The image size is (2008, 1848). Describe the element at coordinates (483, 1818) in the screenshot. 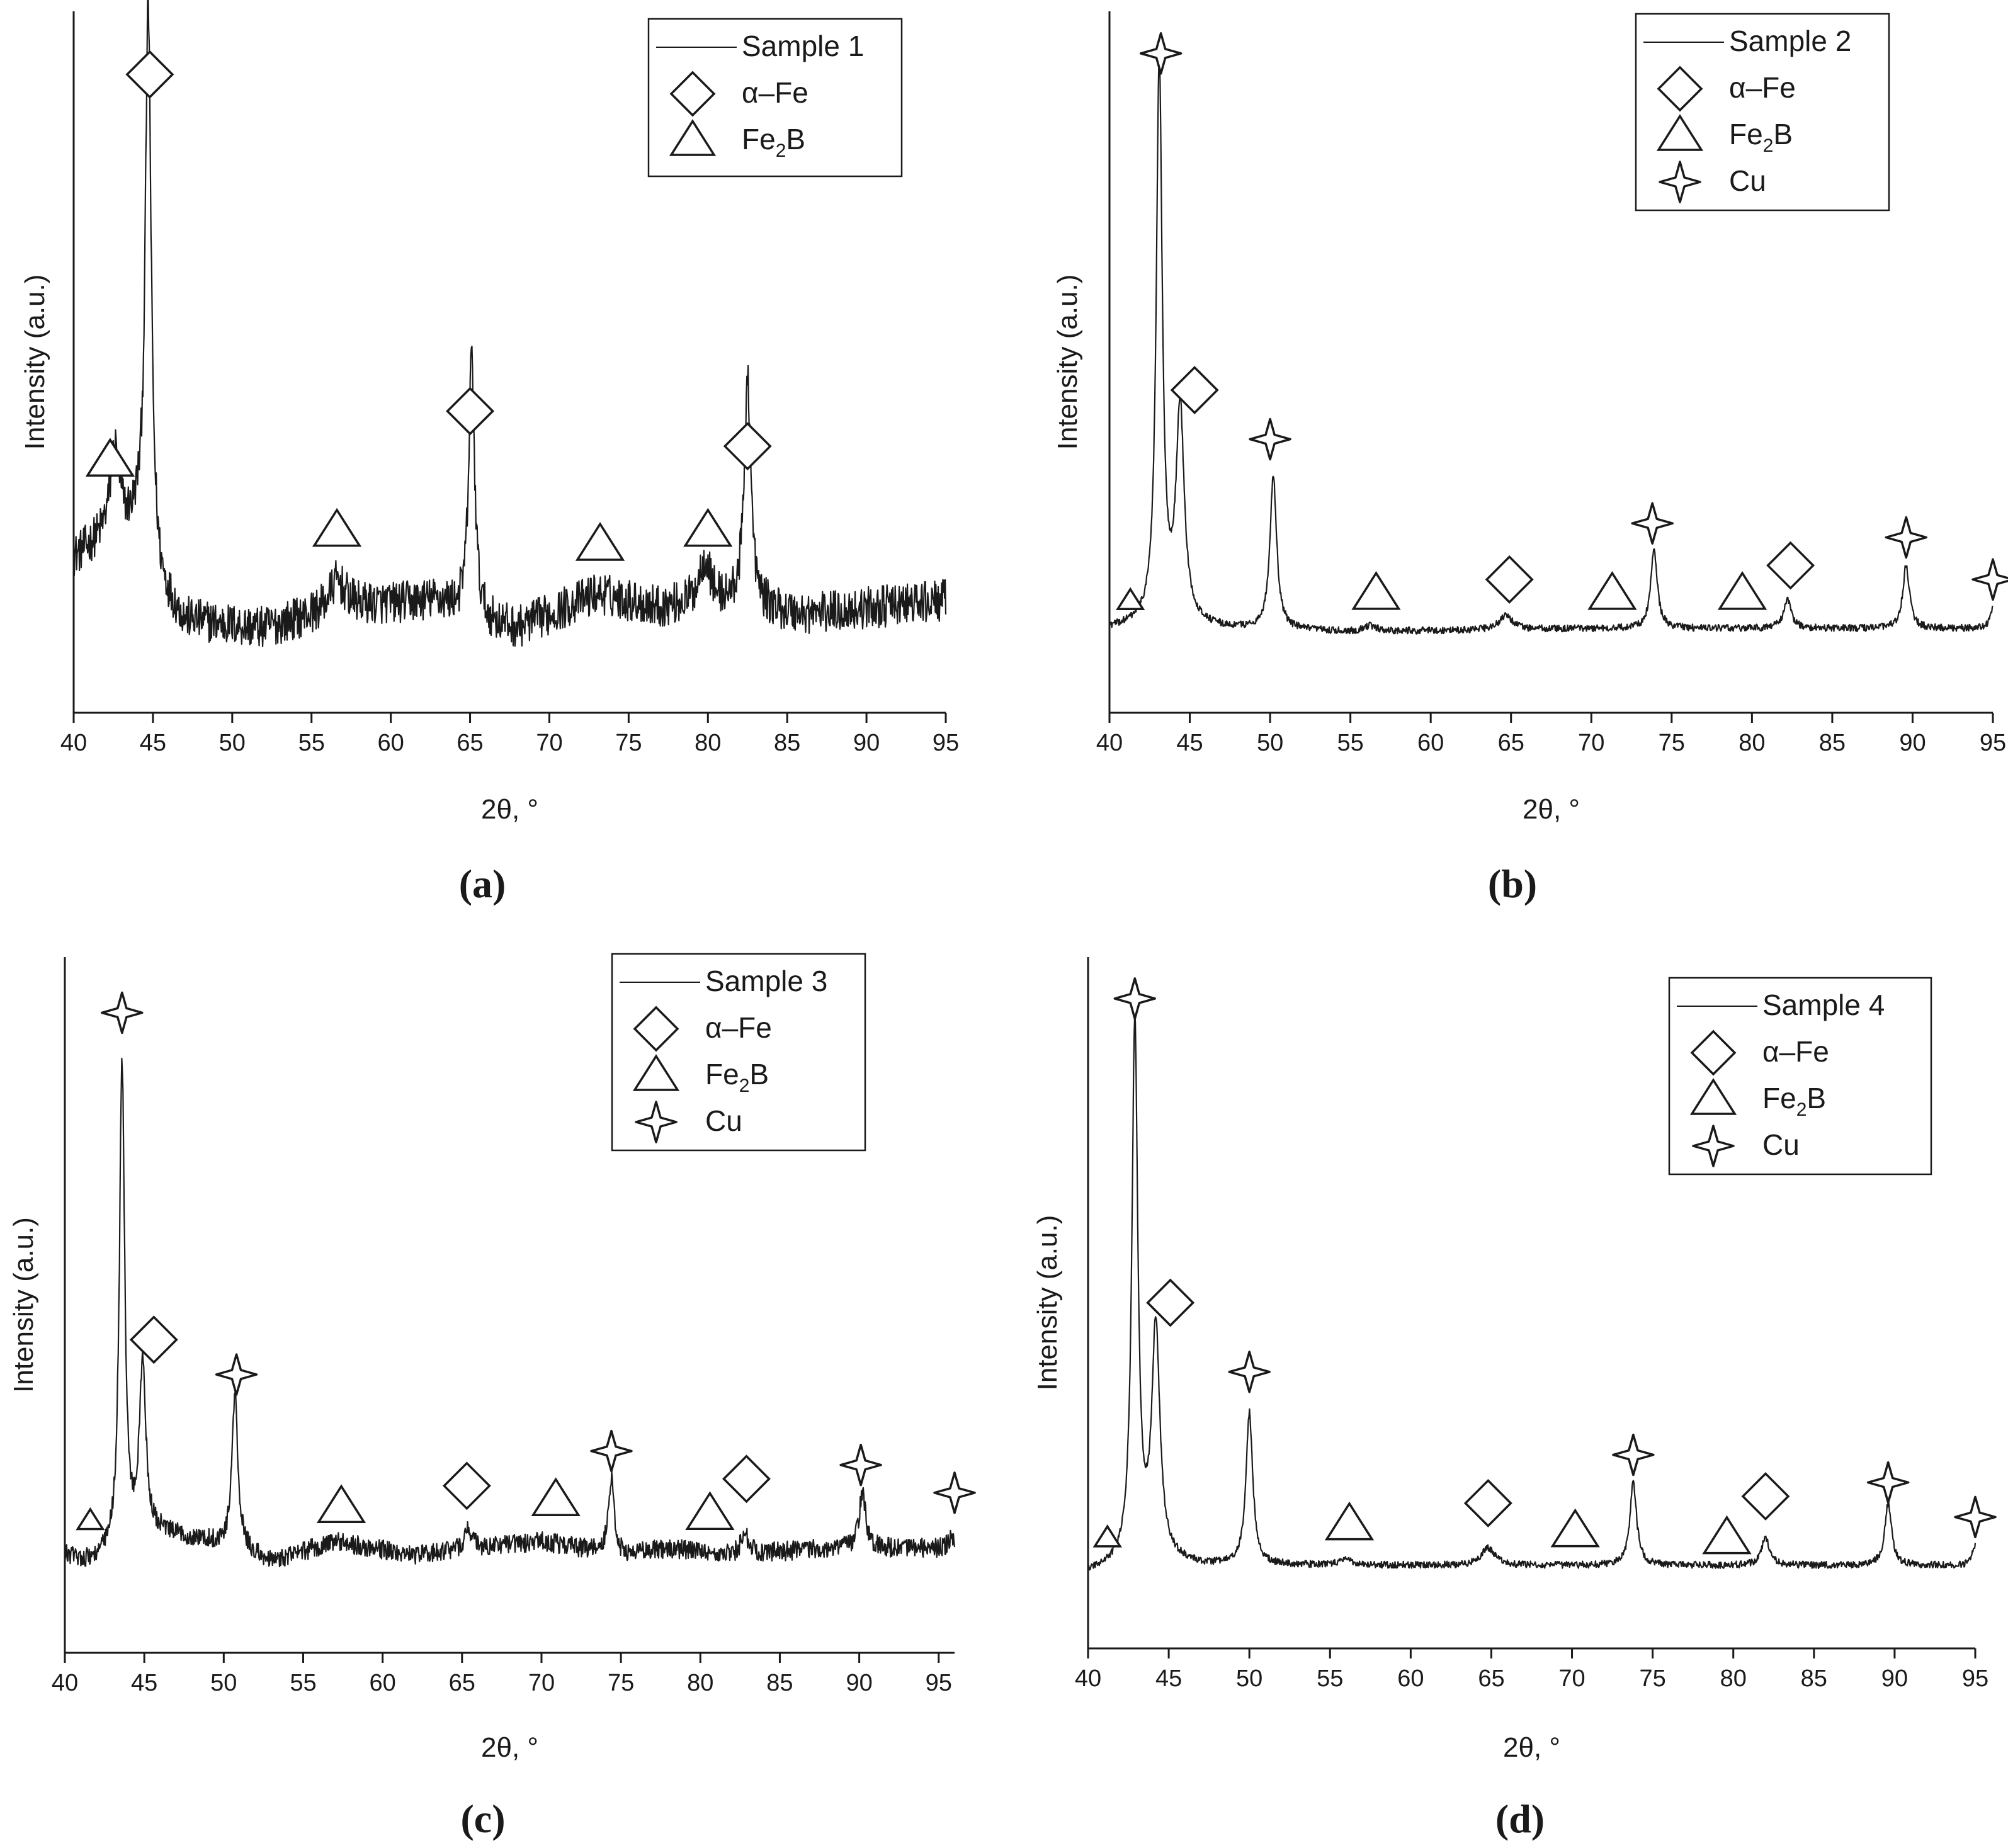

I see `panel-caption: (c)` at that location.